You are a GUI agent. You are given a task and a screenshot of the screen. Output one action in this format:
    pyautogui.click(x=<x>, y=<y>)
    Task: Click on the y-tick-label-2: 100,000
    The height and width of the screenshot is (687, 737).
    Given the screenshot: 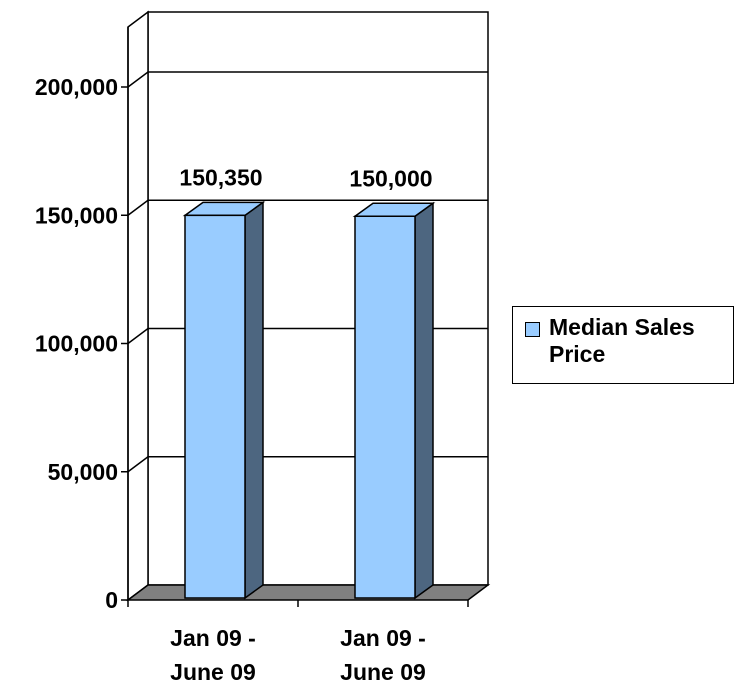 What is the action you would take?
    pyautogui.click(x=76, y=344)
    